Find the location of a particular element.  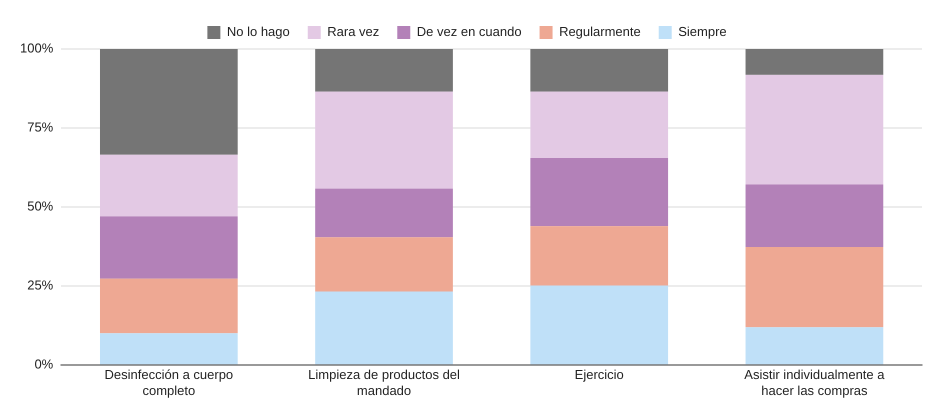

legend-label: De vez en cuando is located at coordinates (469, 32).